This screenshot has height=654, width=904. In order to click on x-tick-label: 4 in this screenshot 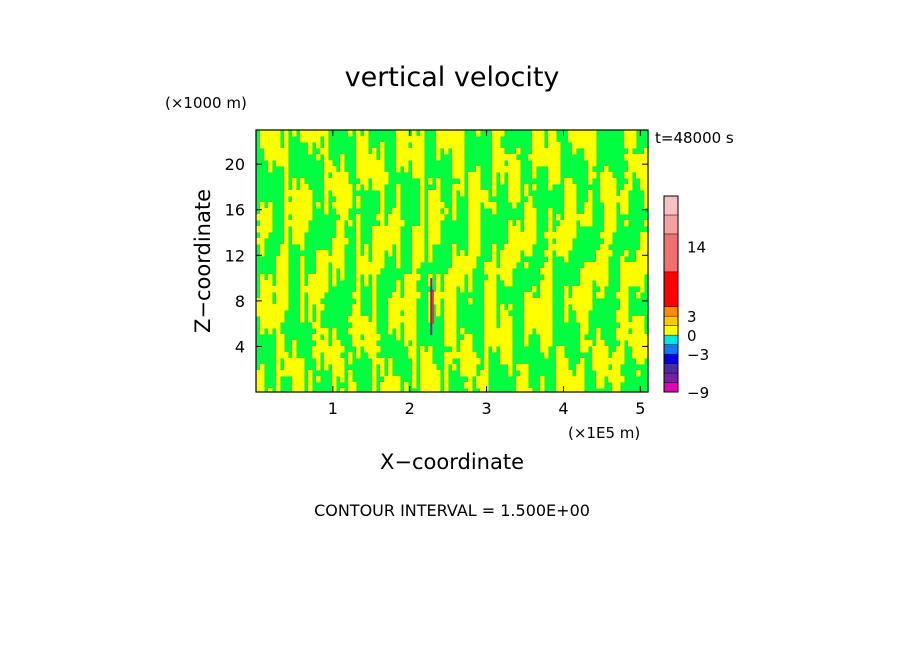, I will do `click(563, 408)`.